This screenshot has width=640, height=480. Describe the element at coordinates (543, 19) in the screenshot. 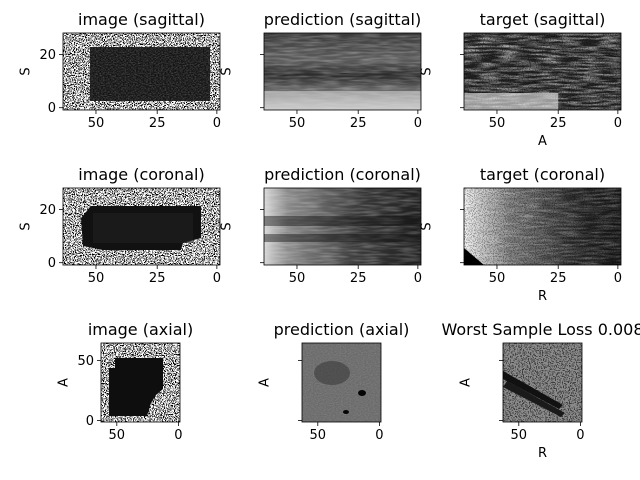

I see `panel-title: target (sagittal)` at that location.